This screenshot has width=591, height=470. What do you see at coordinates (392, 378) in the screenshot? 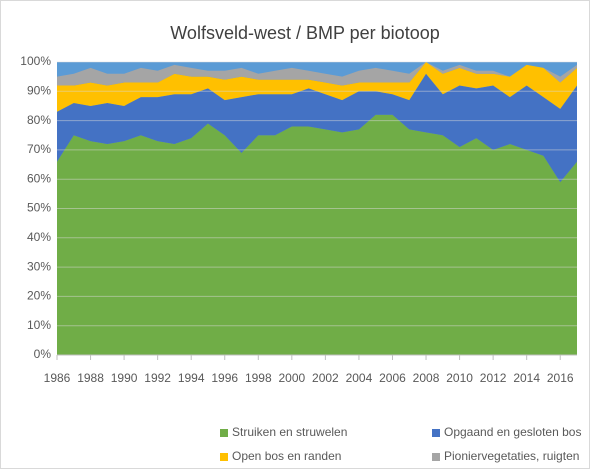
I see `x-tick-label: 2006` at bounding box center [392, 378].